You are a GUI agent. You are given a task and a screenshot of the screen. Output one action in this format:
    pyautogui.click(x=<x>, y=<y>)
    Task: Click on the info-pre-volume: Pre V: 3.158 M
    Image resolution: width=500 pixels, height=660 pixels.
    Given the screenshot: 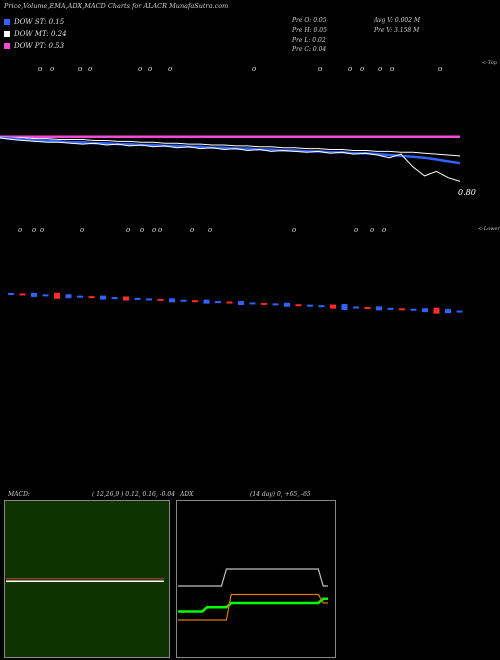 What is the action you would take?
    pyautogui.click(x=397, y=30)
    